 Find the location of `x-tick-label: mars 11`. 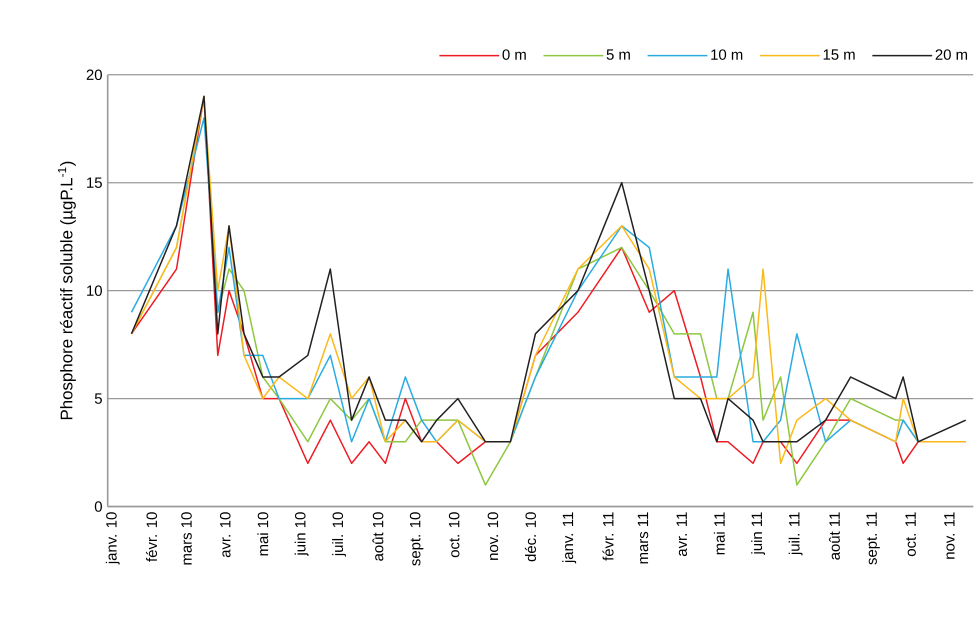

x-tick-label: mars 11 is located at coordinates (643, 538).